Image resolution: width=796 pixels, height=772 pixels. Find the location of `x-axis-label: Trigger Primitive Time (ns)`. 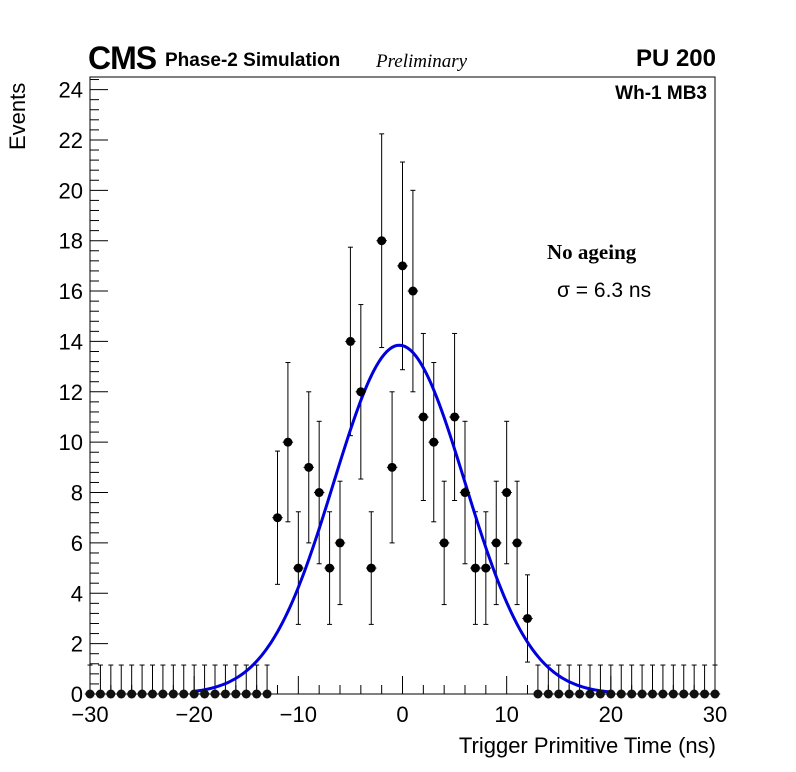

x-axis-label: Trigger Primitive Time (ns) is located at coordinates (587, 745).